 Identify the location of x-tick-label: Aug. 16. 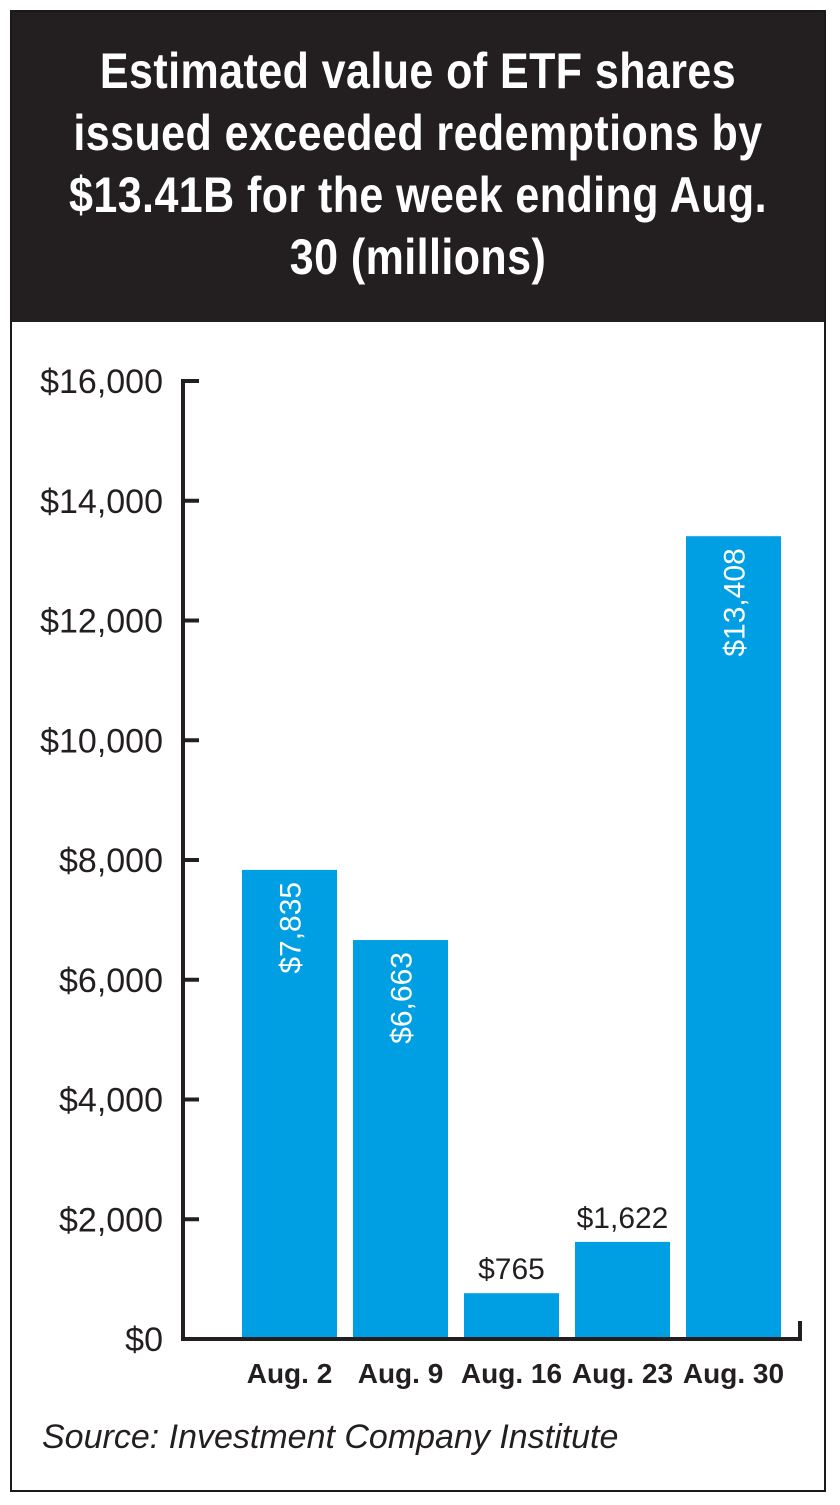
(511, 1373).